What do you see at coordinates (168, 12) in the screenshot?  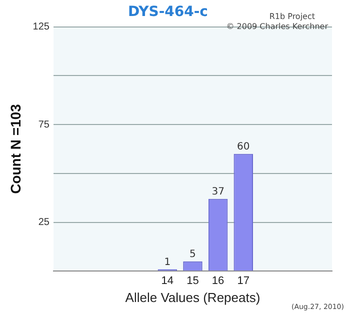 I see `chart-title: DYS-464-c` at bounding box center [168, 12].